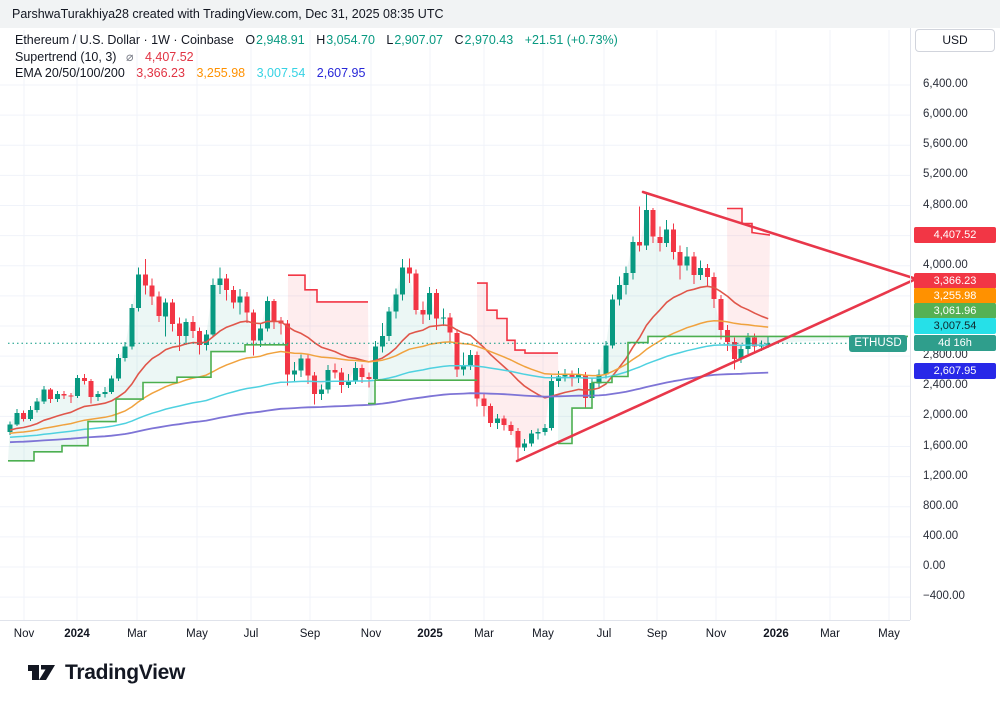 The width and height of the screenshot is (1000, 701). What do you see at coordinates (77, 634) in the screenshot?
I see `time-axis-label: 2024` at bounding box center [77, 634].